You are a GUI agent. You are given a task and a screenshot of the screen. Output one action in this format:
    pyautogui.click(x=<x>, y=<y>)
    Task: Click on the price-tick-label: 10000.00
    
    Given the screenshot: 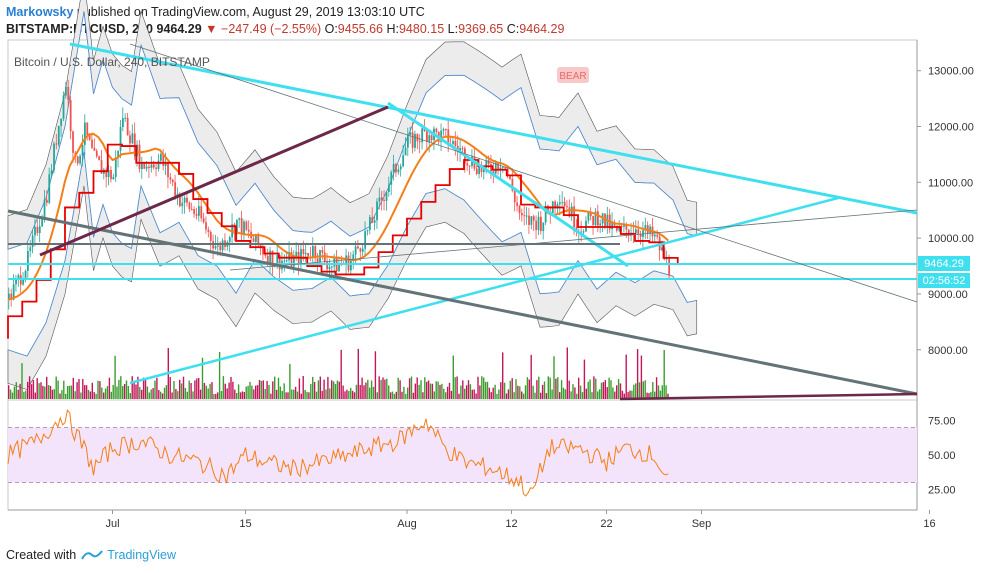 What is the action you would take?
    pyautogui.click(x=951, y=239)
    